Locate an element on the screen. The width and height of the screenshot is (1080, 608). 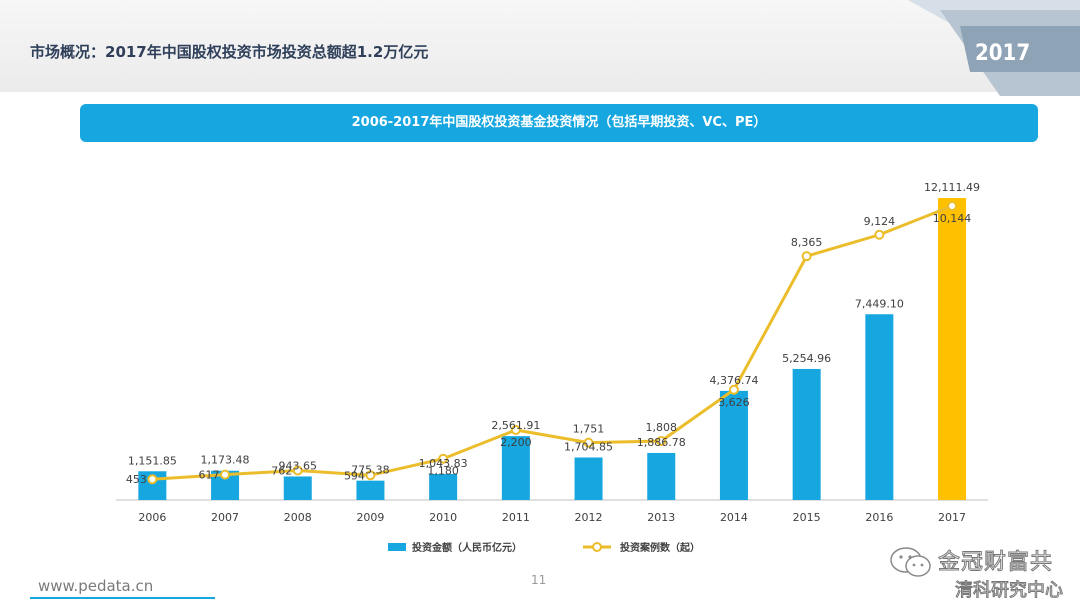
bar-2011 is located at coordinates (515, 468).